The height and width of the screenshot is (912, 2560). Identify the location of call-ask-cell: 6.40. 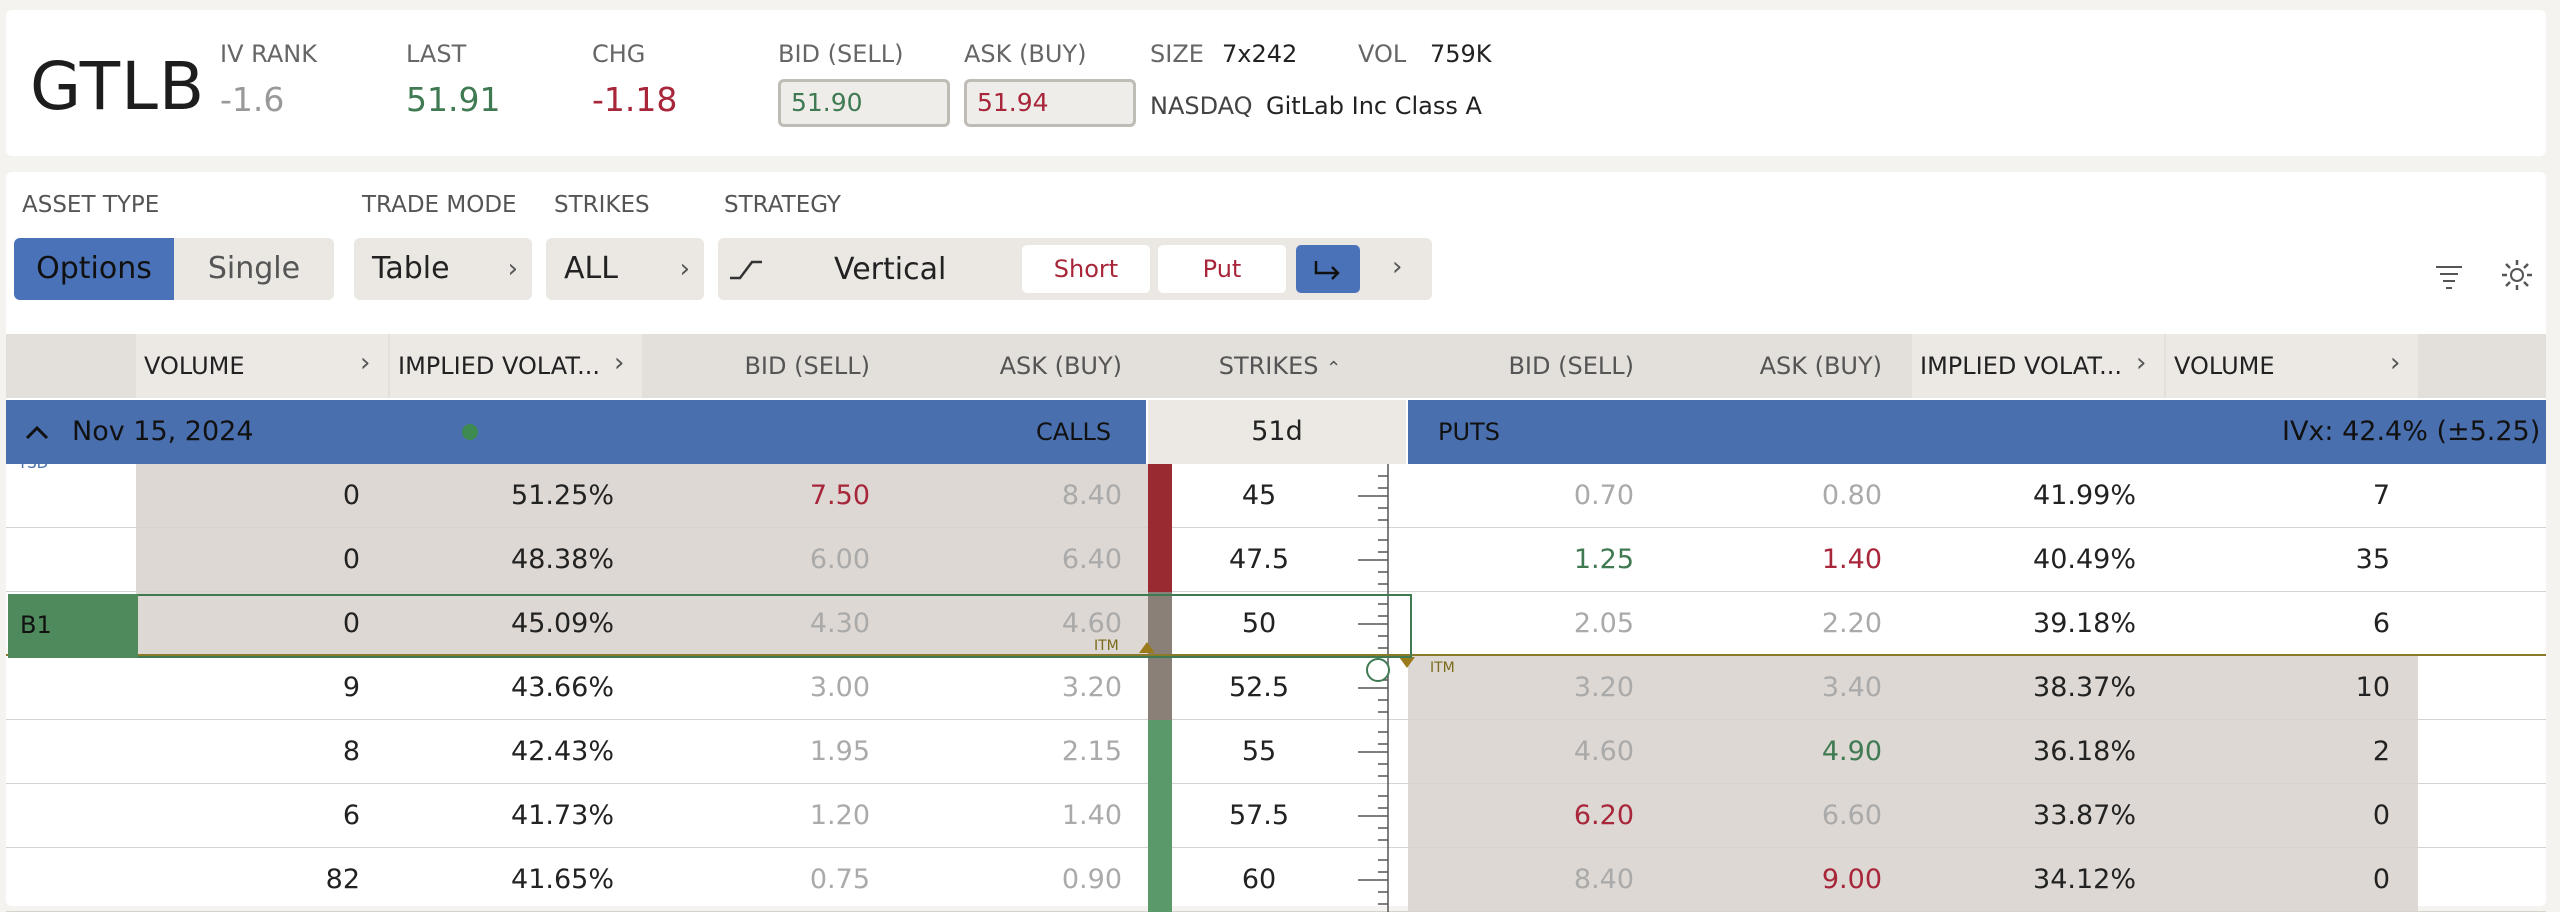
(1091, 559).